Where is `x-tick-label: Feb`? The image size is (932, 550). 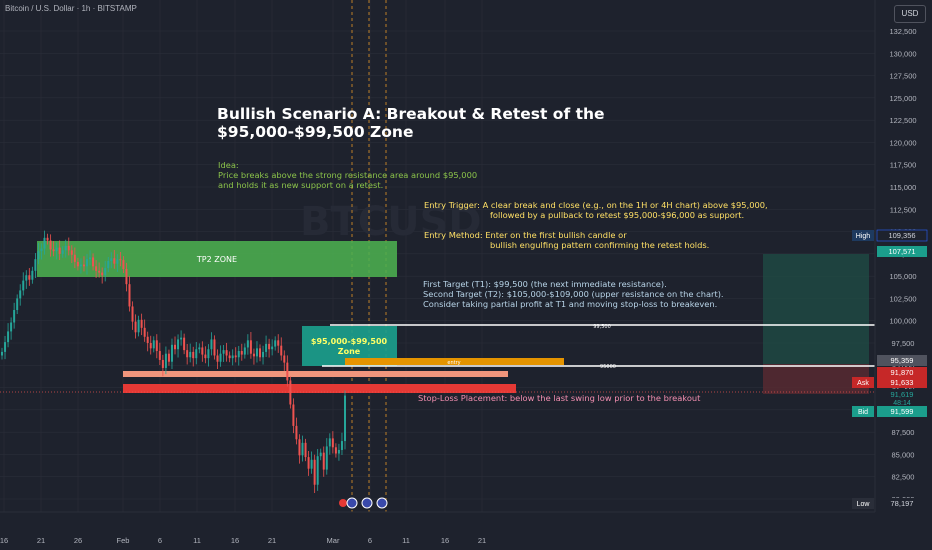
x-tick-label: Feb is located at coordinates (123, 540).